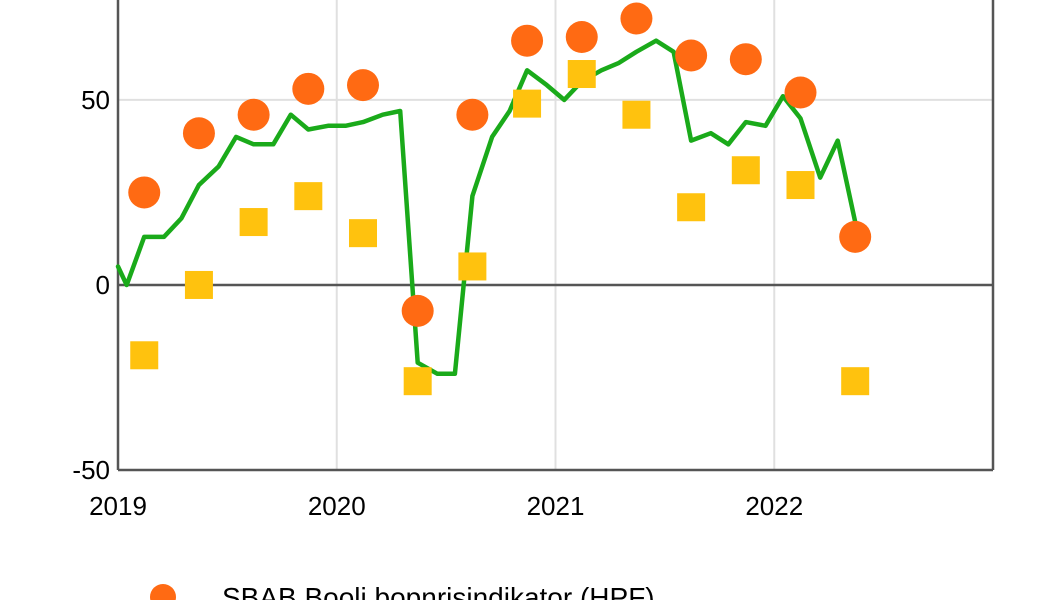 The image size is (1050, 605). What do you see at coordinates (91, 470) in the screenshot?
I see `y-tick-label: -50` at bounding box center [91, 470].